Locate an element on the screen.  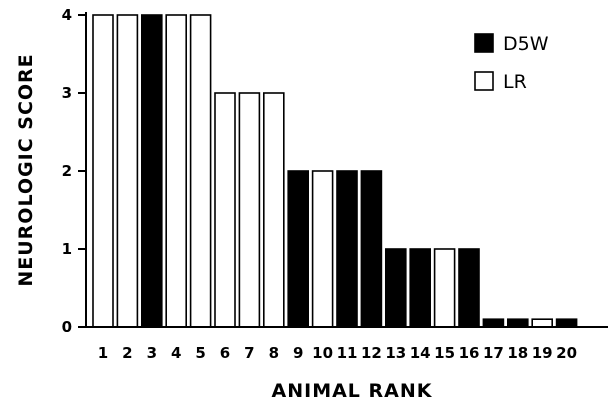
x-tick-label: 11 is located at coordinates (347, 353).